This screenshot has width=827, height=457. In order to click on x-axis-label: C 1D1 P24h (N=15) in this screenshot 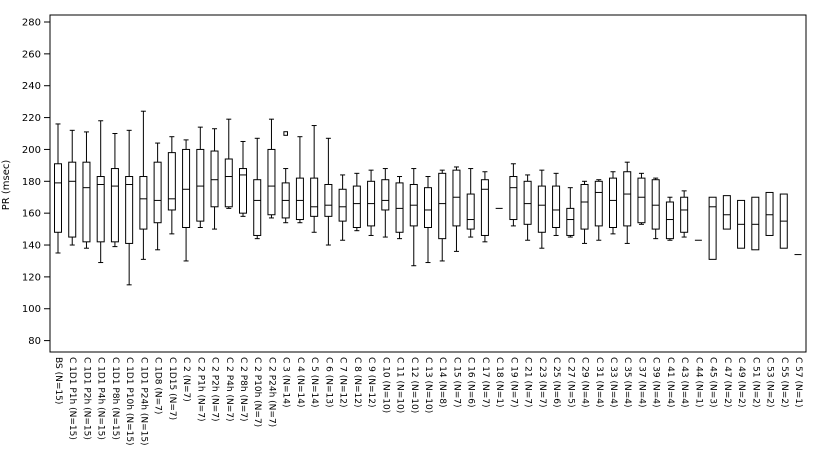, I will do `click(143, 401)`.